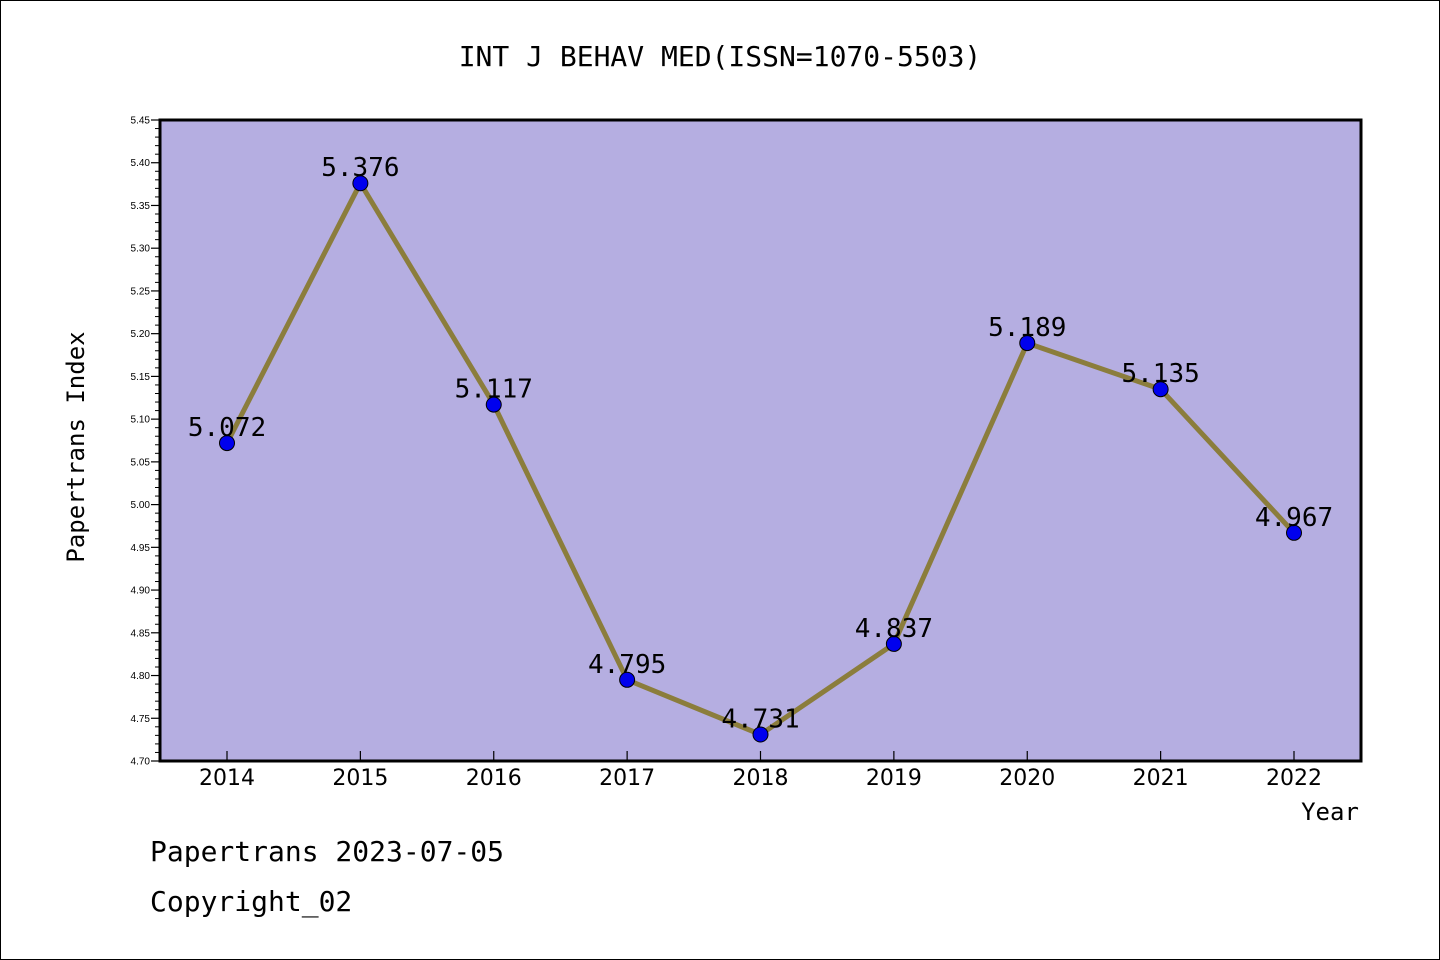 Image resolution: width=1440 pixels, height=960 pixels. Describe the element at coordinates (141, 206) in the screenshot. I see `y-tick-label: 5.35` at that location.